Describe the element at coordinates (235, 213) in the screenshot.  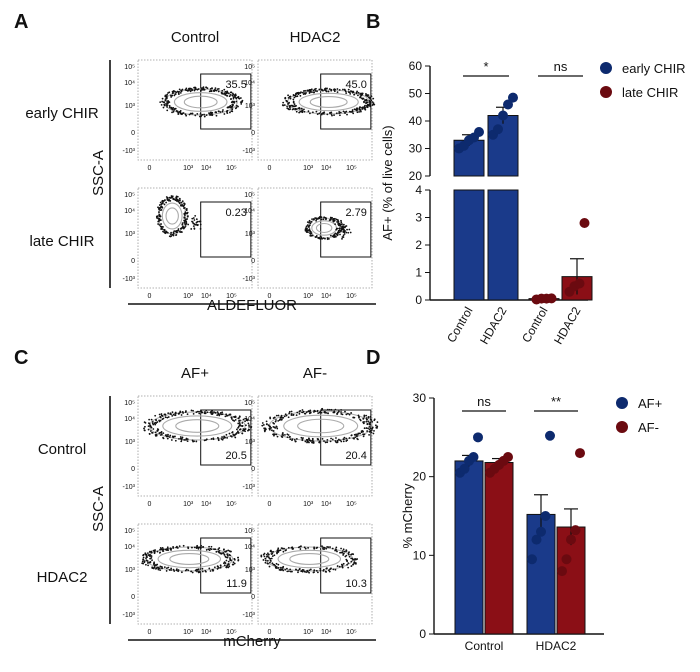
I see `gate-percentage: 0.23` at that location.